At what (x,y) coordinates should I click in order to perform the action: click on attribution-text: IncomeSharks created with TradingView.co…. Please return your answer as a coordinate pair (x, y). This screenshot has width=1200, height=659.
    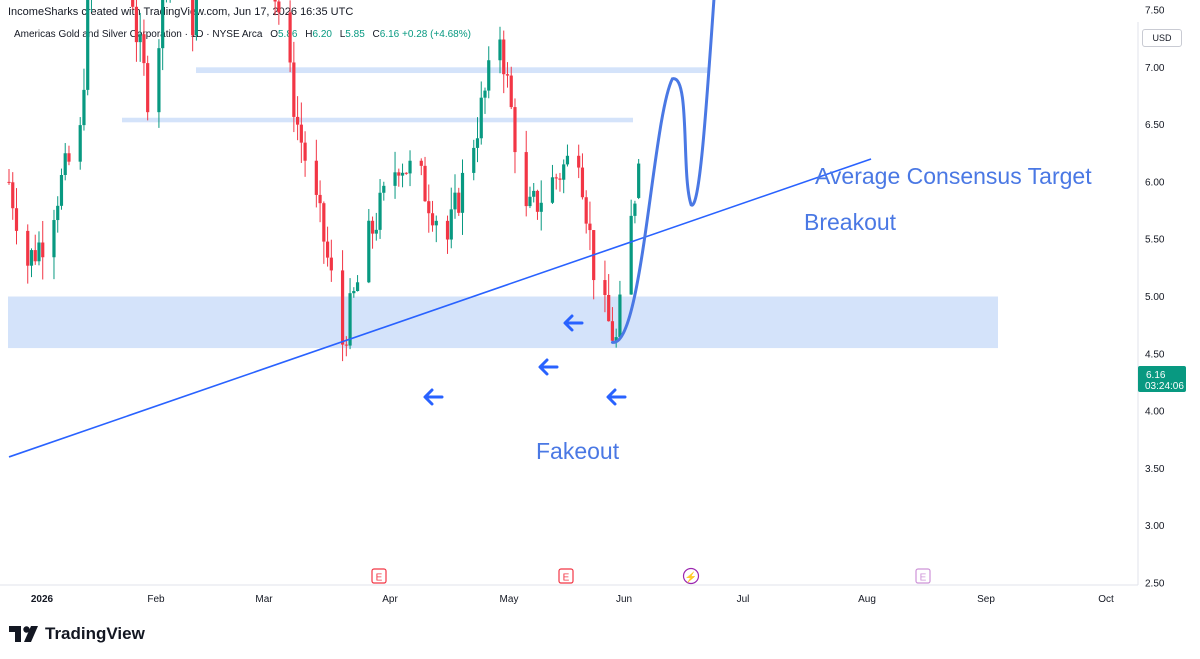
    Looking at the image, I should click on (181, 12).